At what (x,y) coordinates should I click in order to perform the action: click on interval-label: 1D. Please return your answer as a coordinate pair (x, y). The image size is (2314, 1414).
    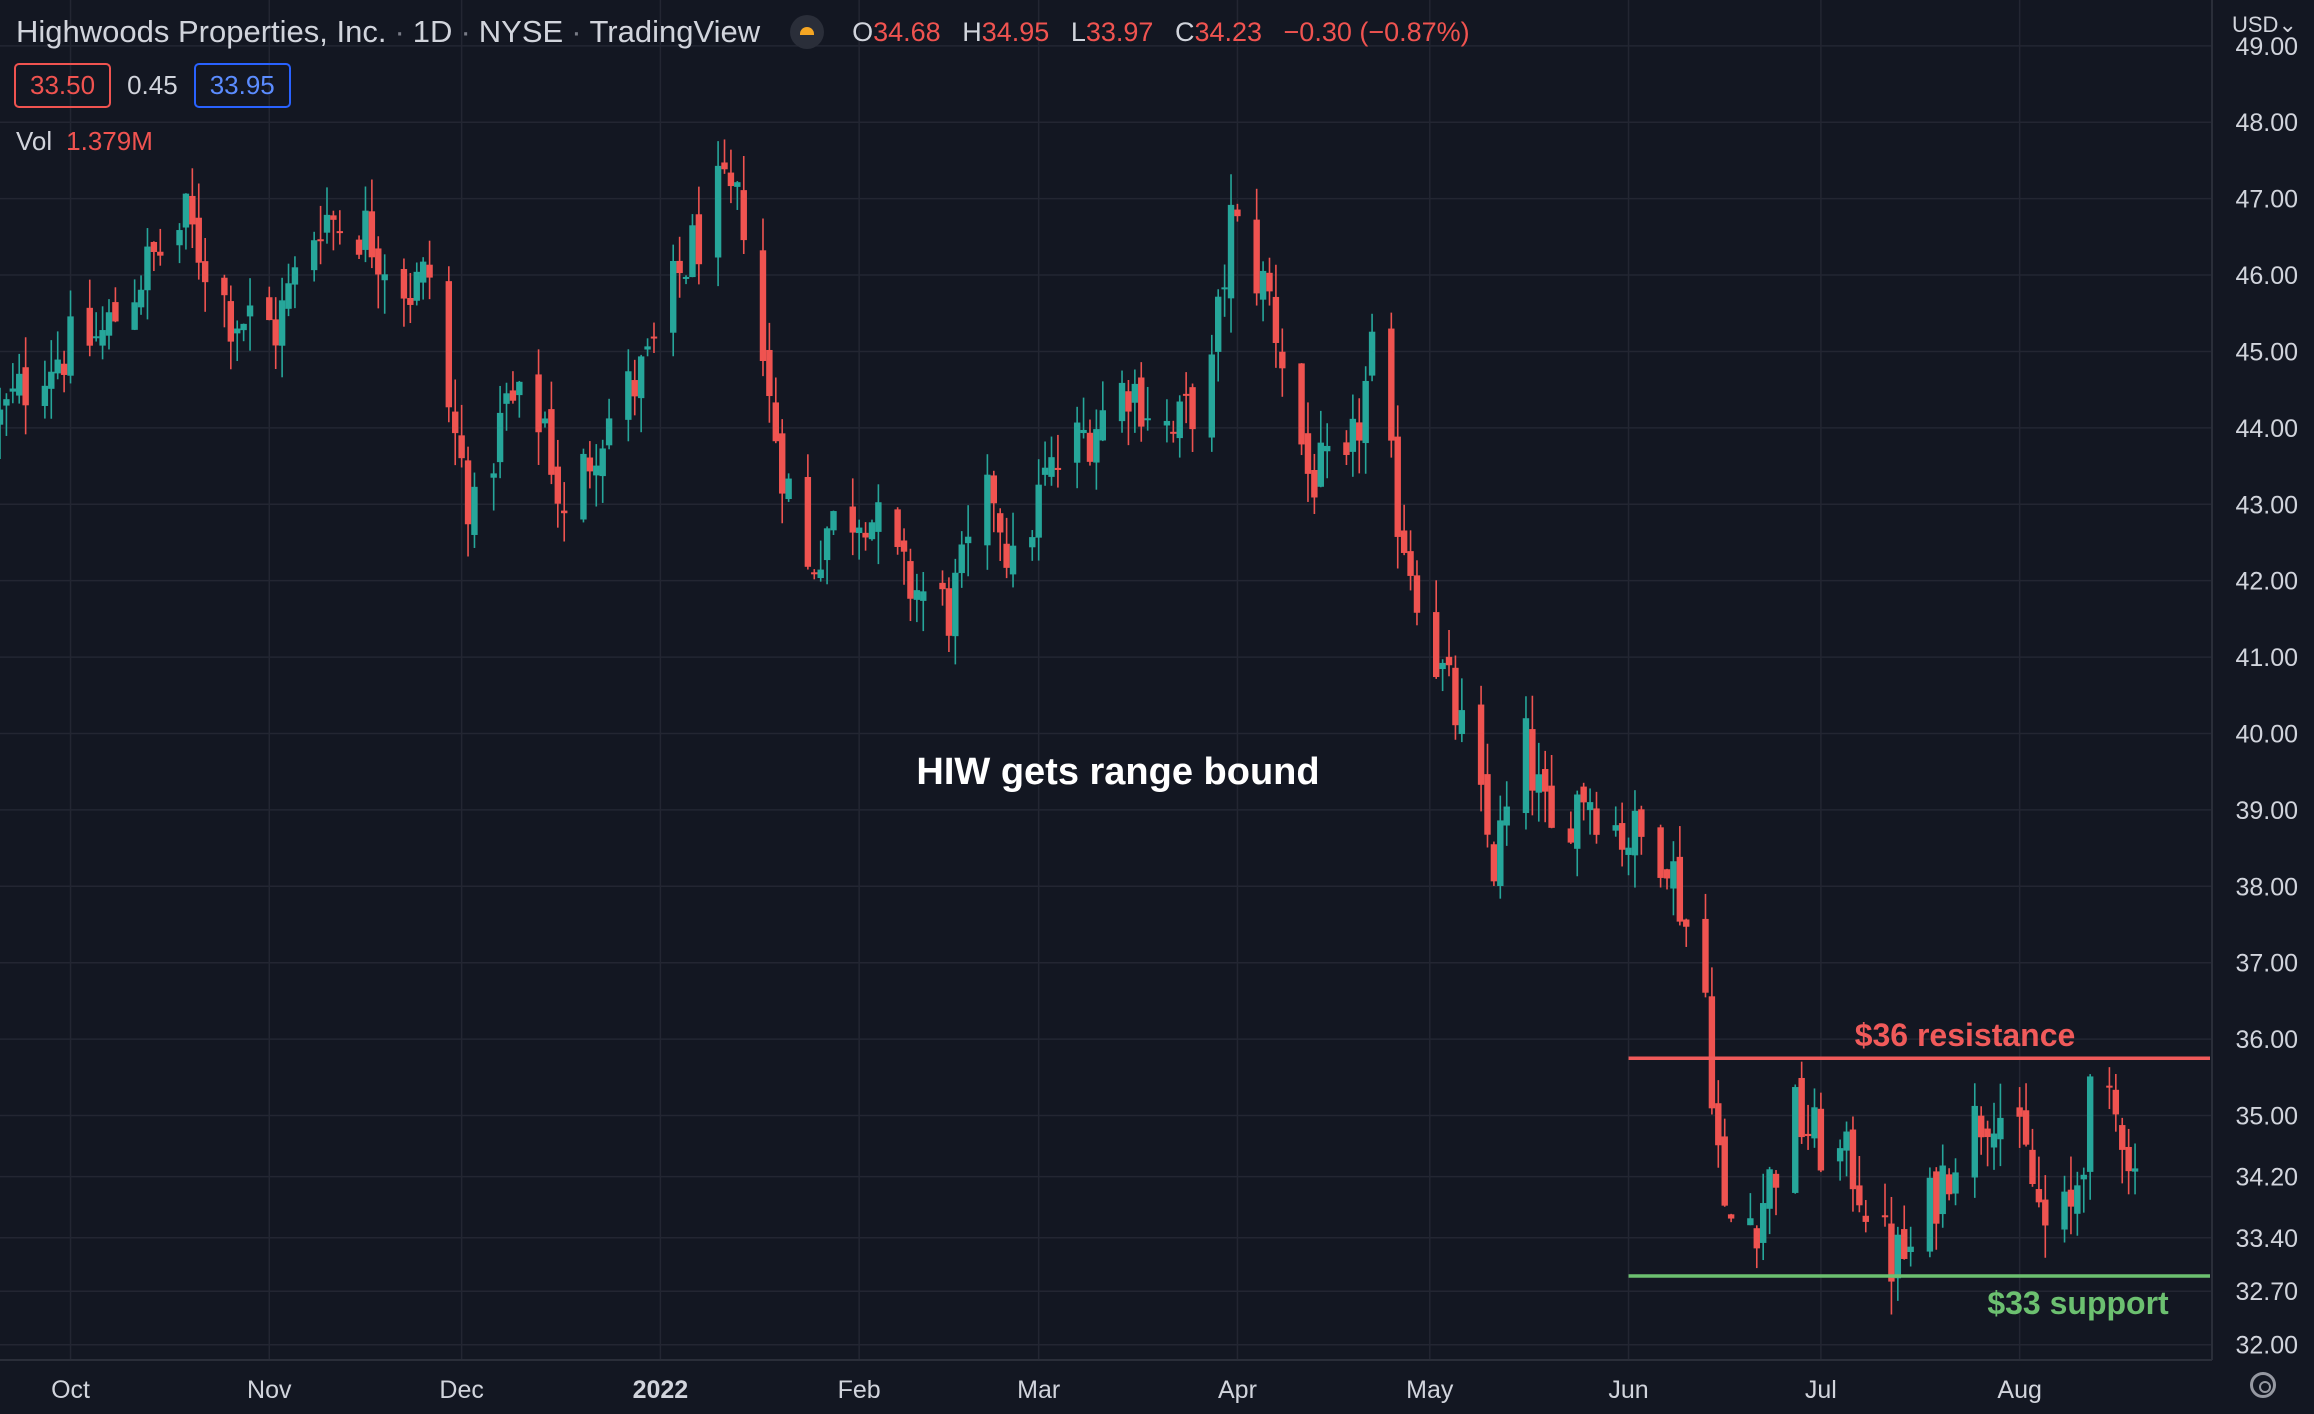
    Looking at the image, I should click on (432, 31).